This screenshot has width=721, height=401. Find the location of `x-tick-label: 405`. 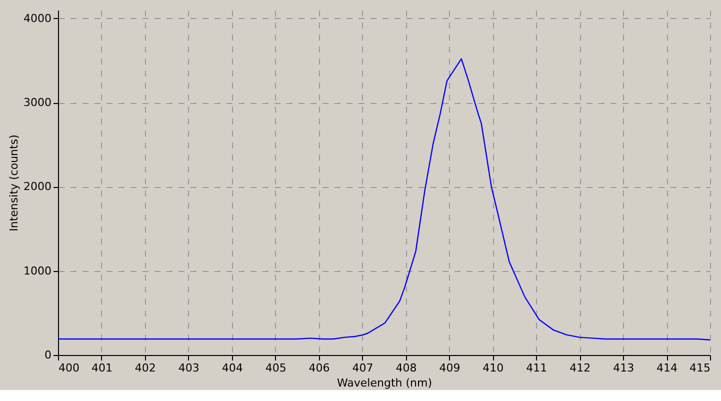

x-tick-label: 405 is located at coordinates (275, 368).